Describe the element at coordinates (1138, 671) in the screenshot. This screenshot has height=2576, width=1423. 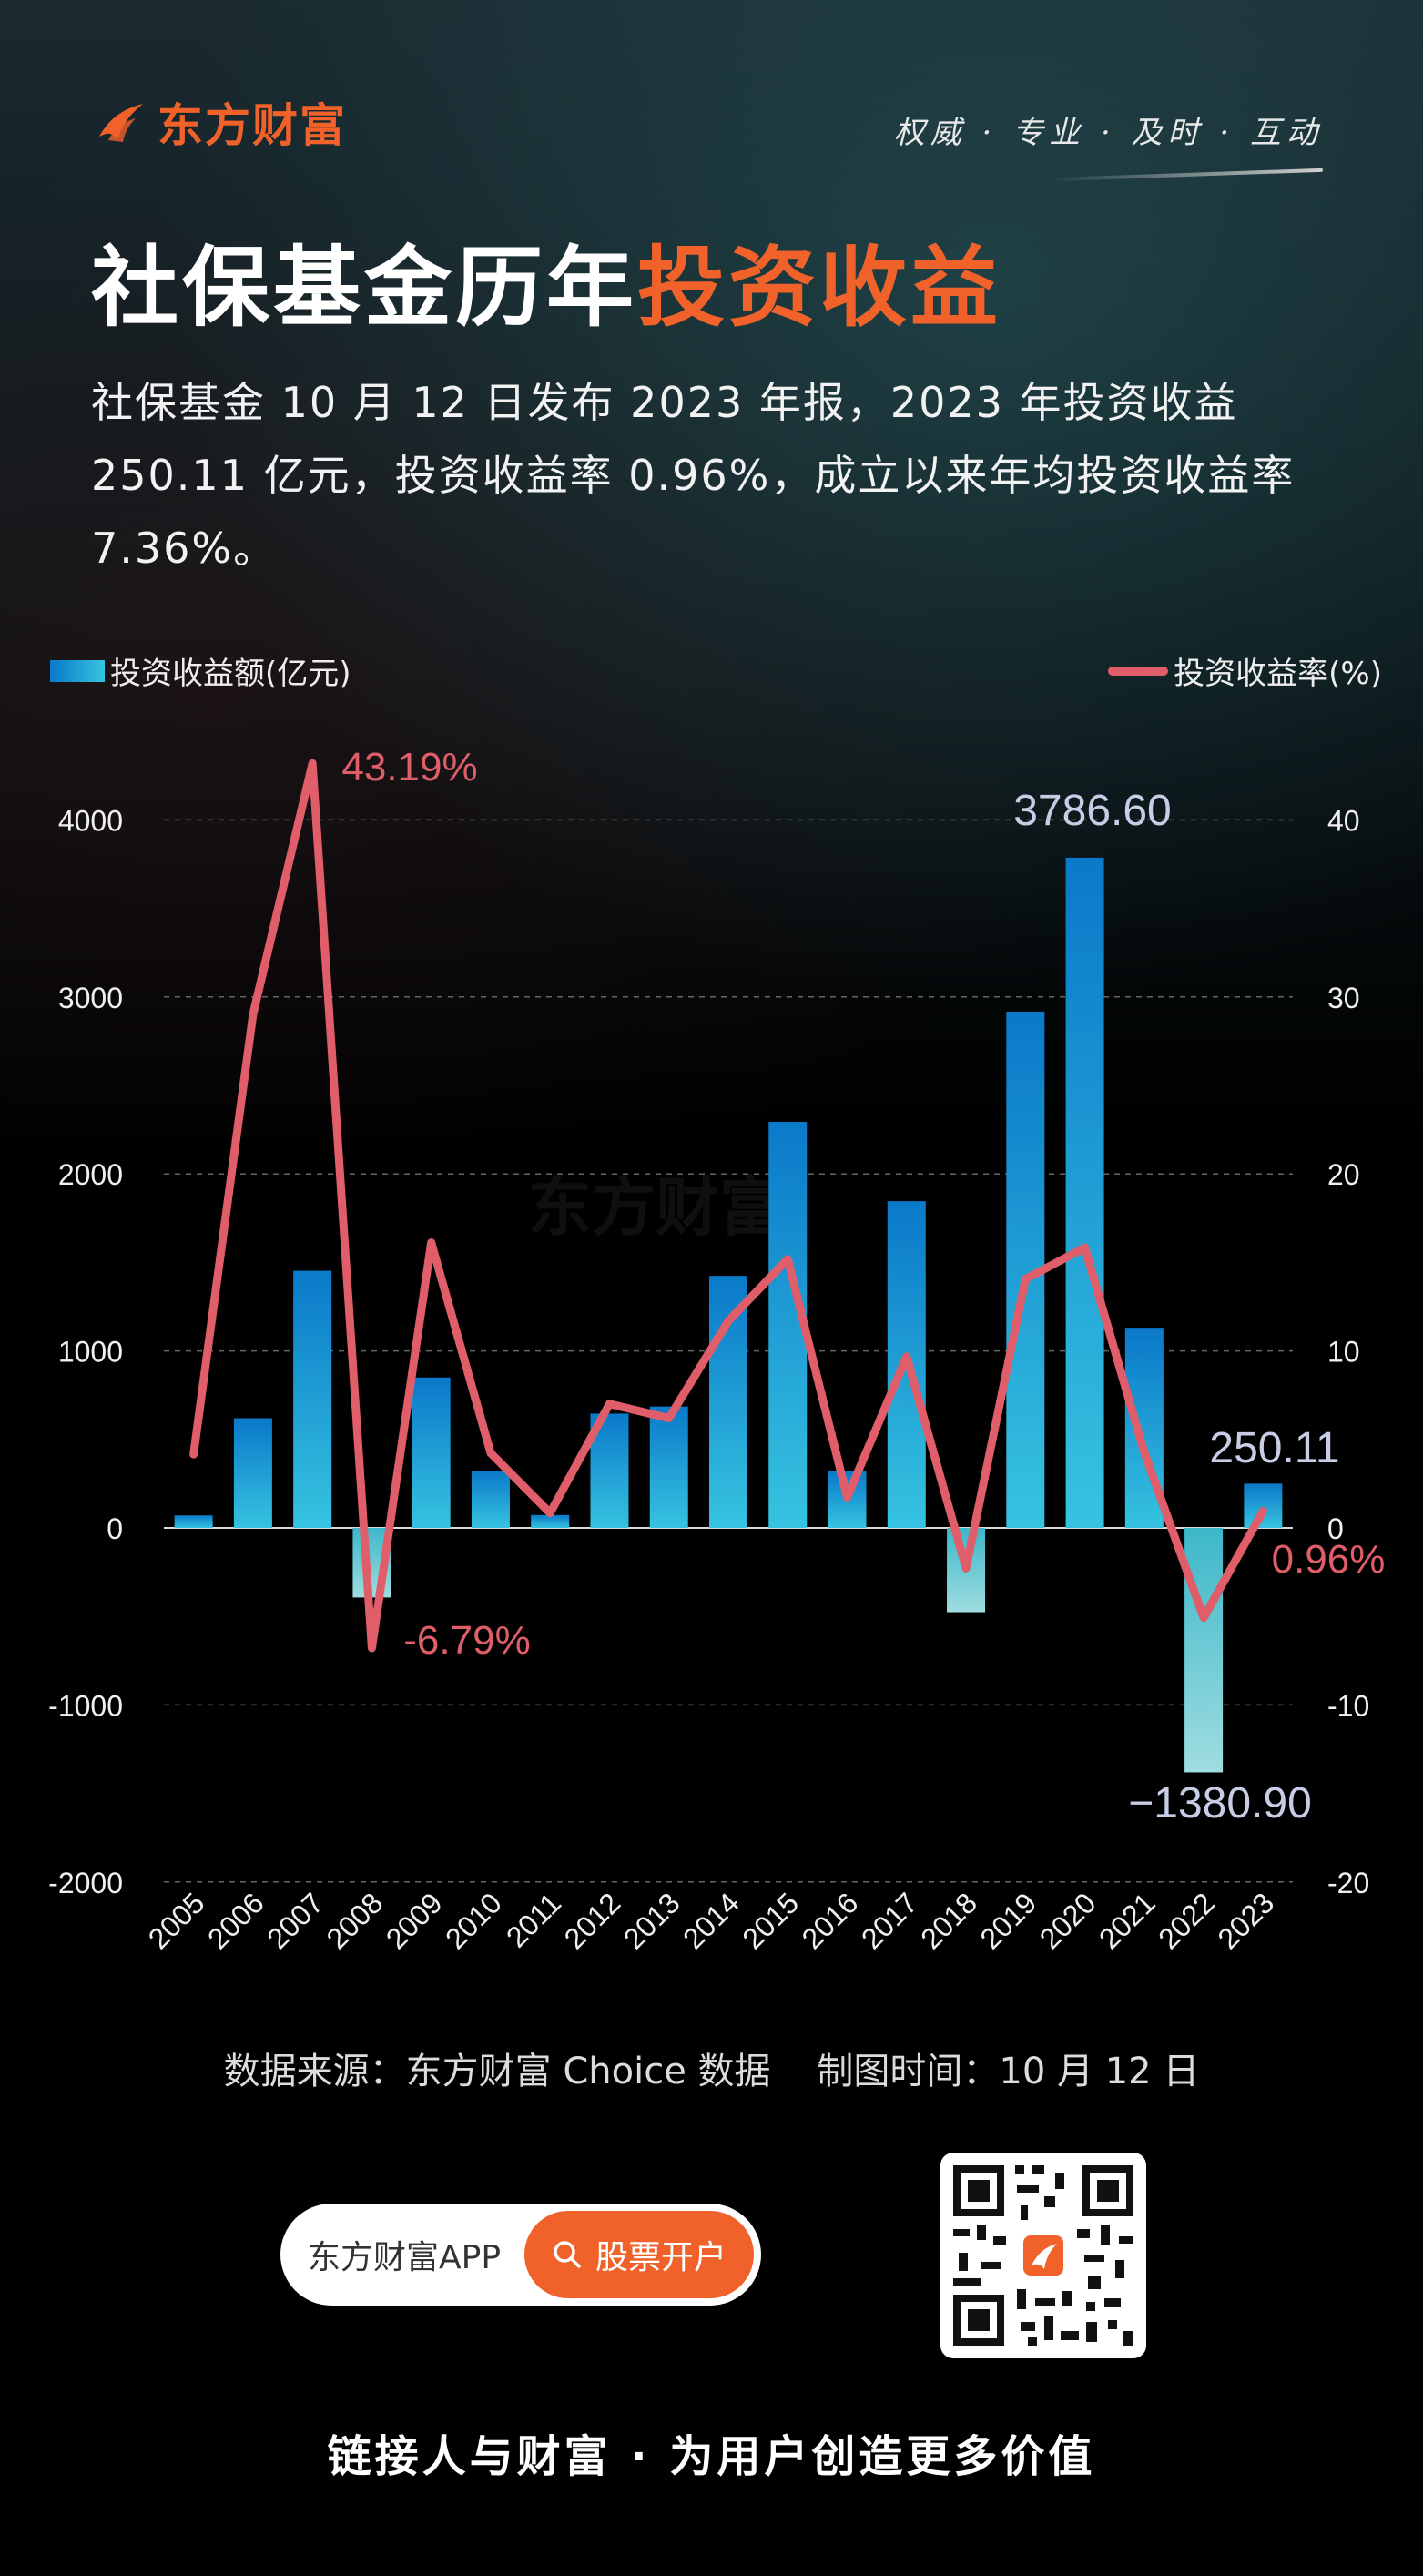
I see `legend-line-swatch` at that location.